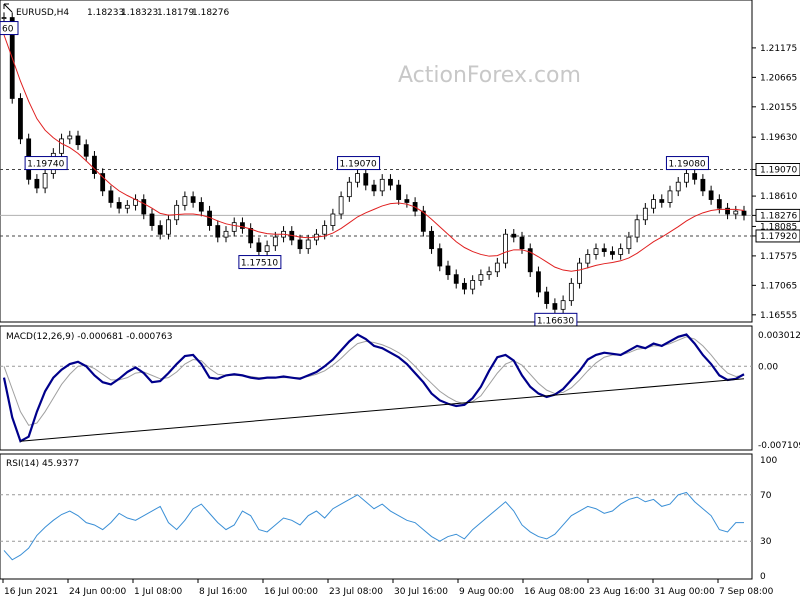 The image size is (800, 600). Describe the element at coordinates (778, 138) in the screenshot. I see `price-tick-label: 1.19630` at that location.